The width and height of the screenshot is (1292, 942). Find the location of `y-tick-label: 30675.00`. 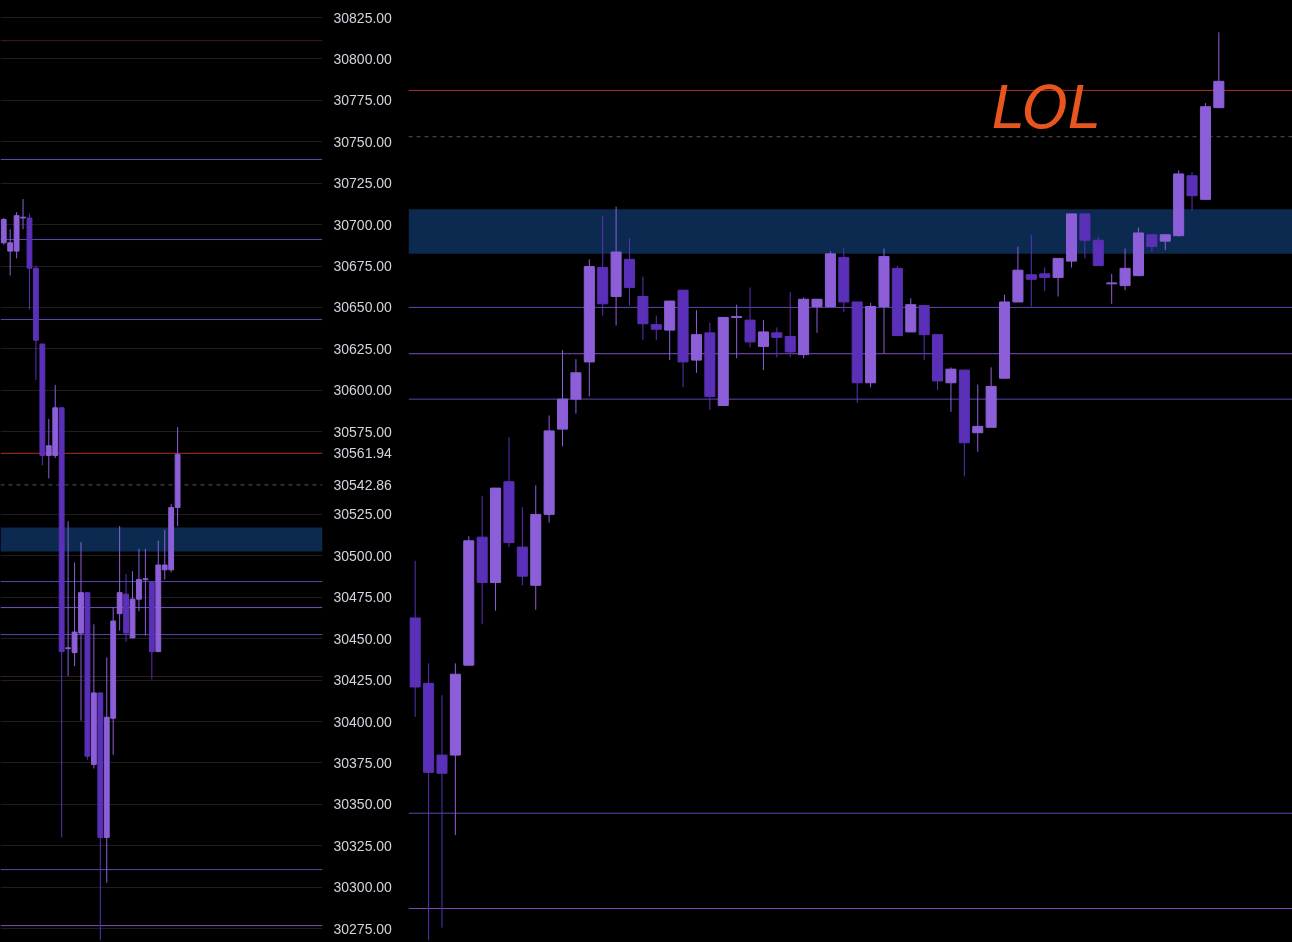

y-tick-label: 30675.00 is located at coordinates (363, 266).